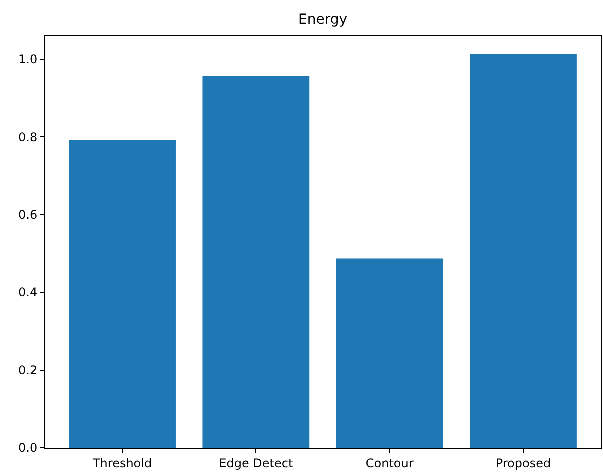  What do you see at coordinates (28, 59) in the screenshot?
I see `y-tick-label: 1.0` at bounding box center [28, 59].